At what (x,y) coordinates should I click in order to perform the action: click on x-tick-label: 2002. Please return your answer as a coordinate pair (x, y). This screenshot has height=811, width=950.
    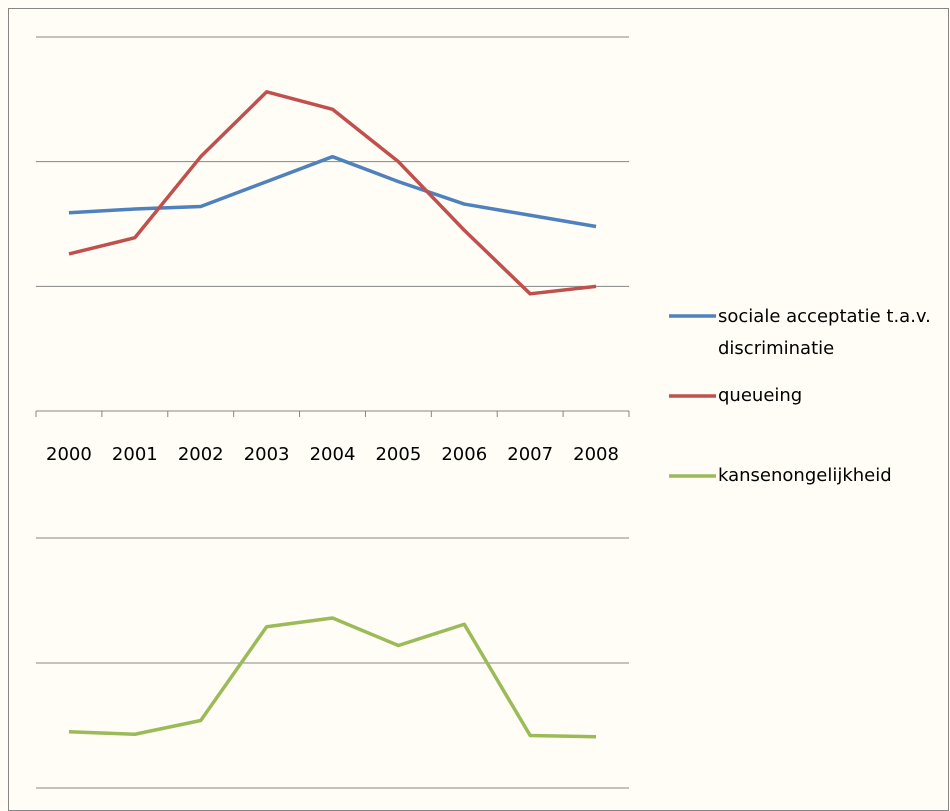
    Looking at the image, I should click on (201, 454).